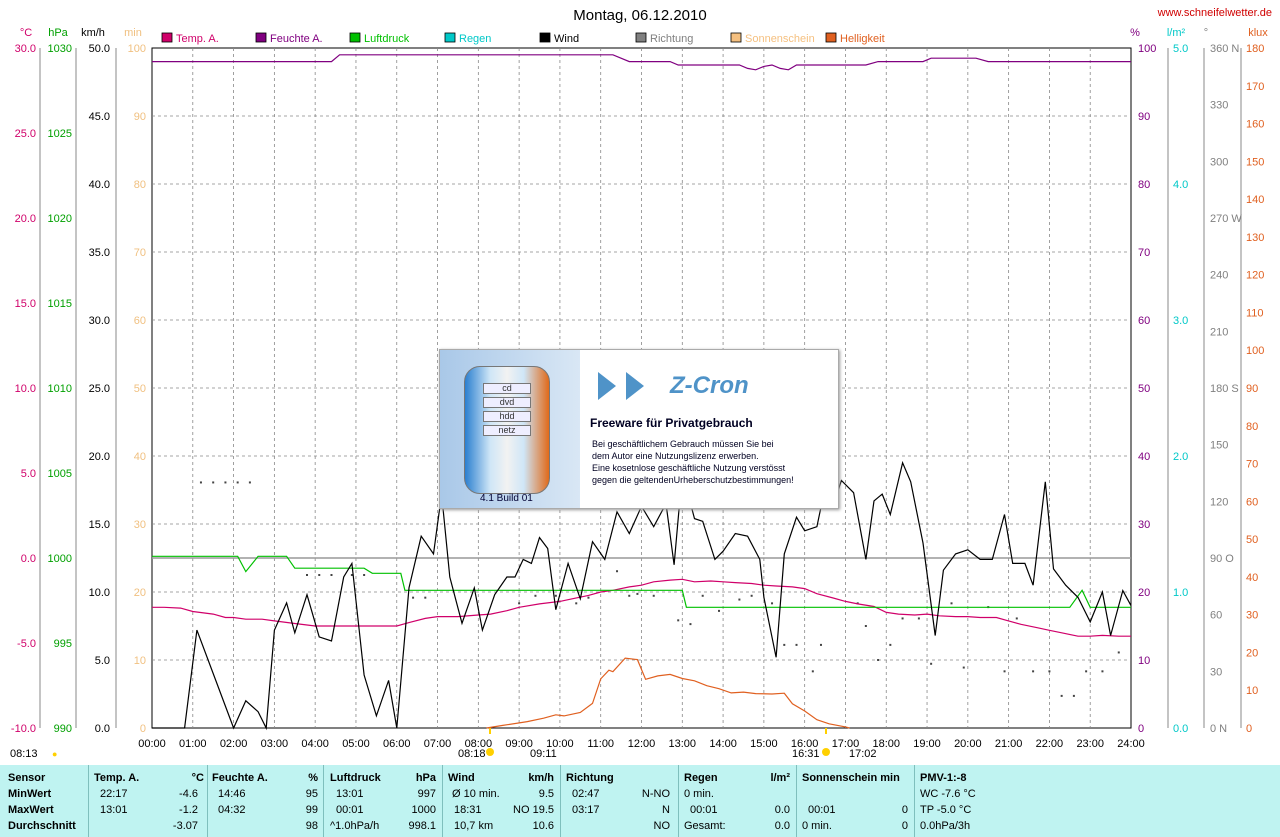 The image size is (1280, 837). Describe the element at coordinates (980, 801) in the screenshot. I see `stats-pmv: PMV-1:-8 WC -7.6 °C TP -5.0 °C 0.0hPa/3h` at that location.